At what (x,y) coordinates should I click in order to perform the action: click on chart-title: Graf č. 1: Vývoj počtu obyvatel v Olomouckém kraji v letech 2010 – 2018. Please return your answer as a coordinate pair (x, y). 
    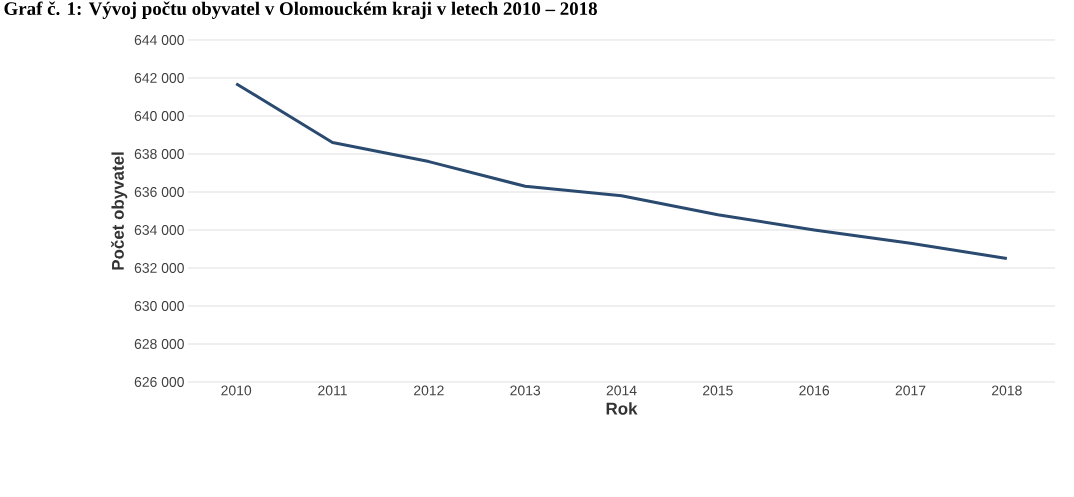
    Looking at the image, I should click on (300, 10).